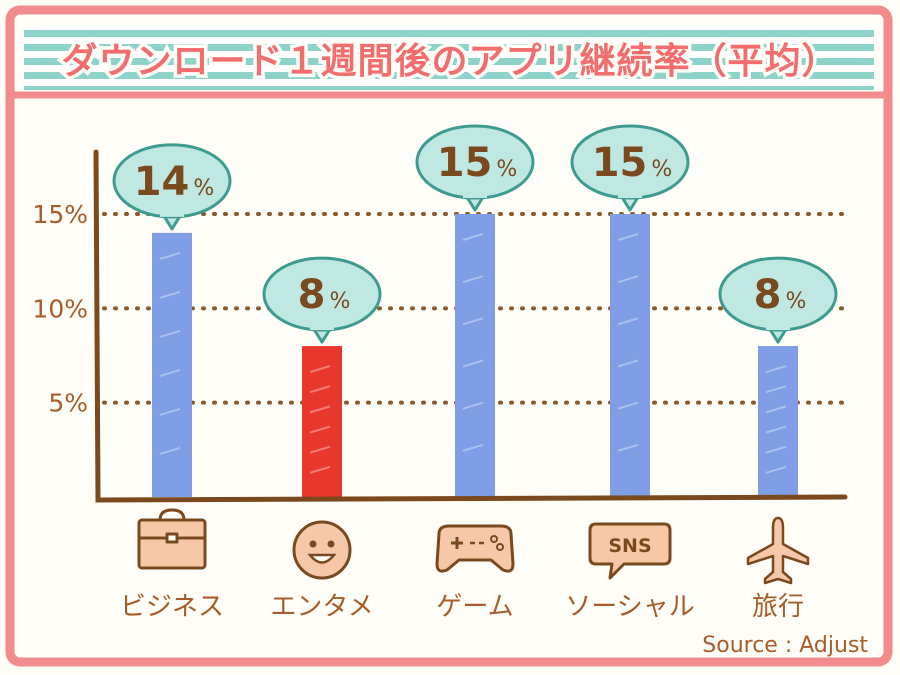 The width and height of the screenshot is (900, 675). What do you see at coordinates (174, 182) in the screenshot?
I see `value-label: 14%` at bounding box center [174, 182].